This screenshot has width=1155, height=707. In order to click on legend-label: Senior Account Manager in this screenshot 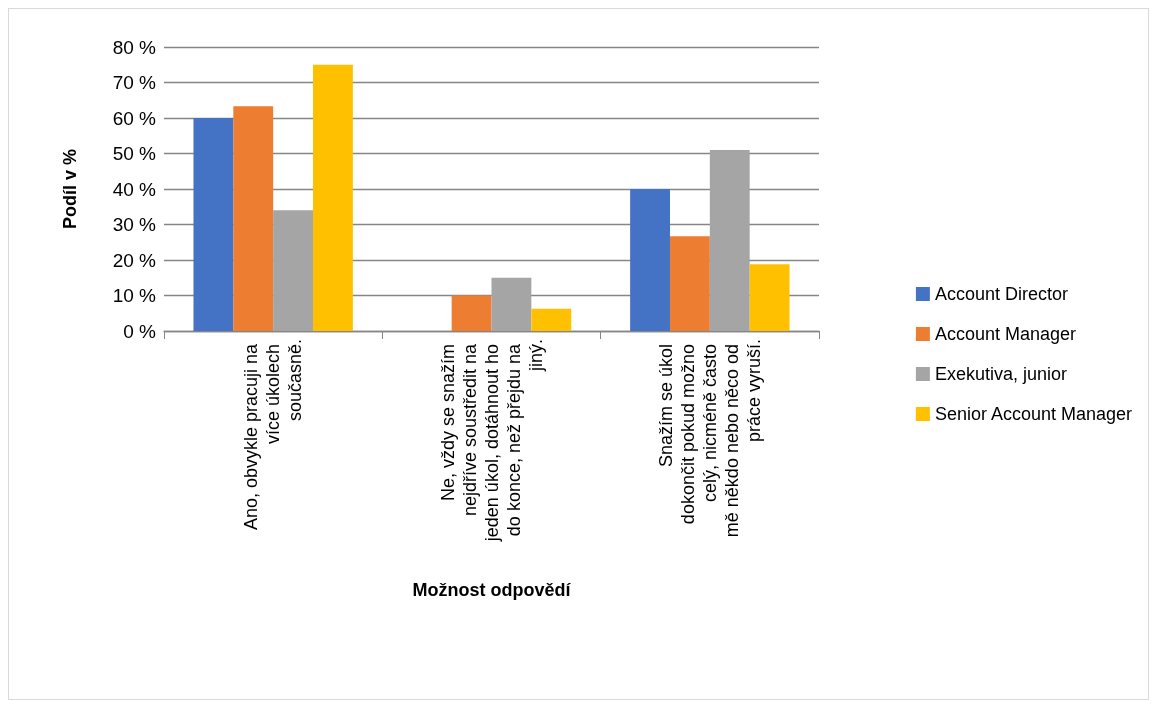, I will do `click(1033, 414)`.